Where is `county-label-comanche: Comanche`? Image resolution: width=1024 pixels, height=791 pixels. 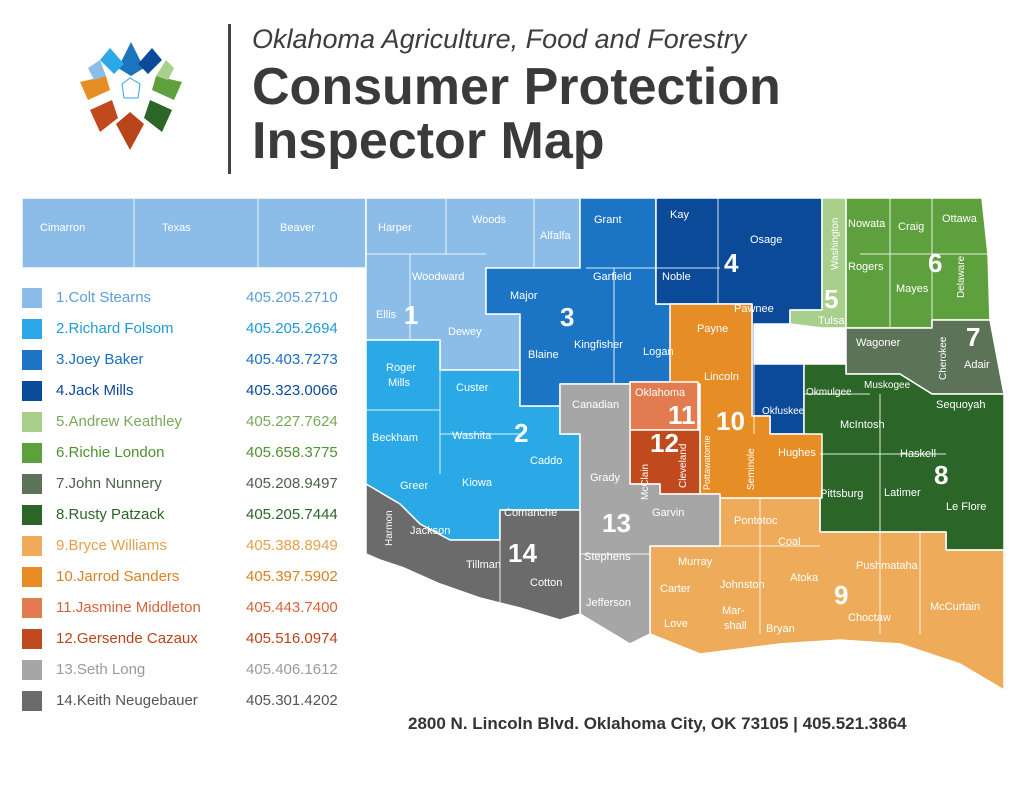
county-label-comanche: Comanche is located at coordinates (530, 513).